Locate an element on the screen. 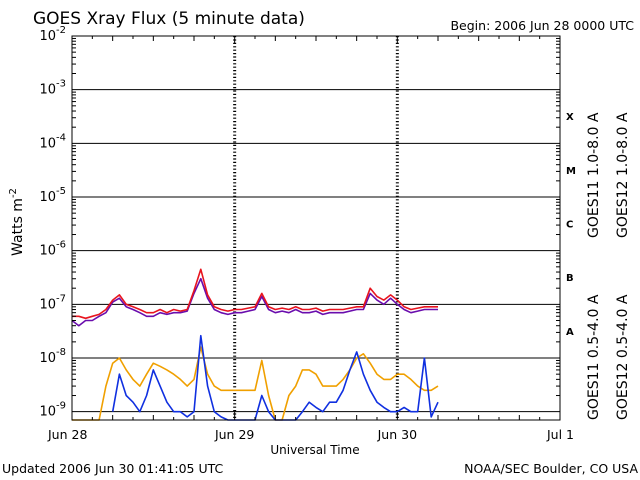 Image resolution: width=640 pixels, height=480 pixels. y-tick-label: 10⁻⁷ is located at coordinates (52, 302).